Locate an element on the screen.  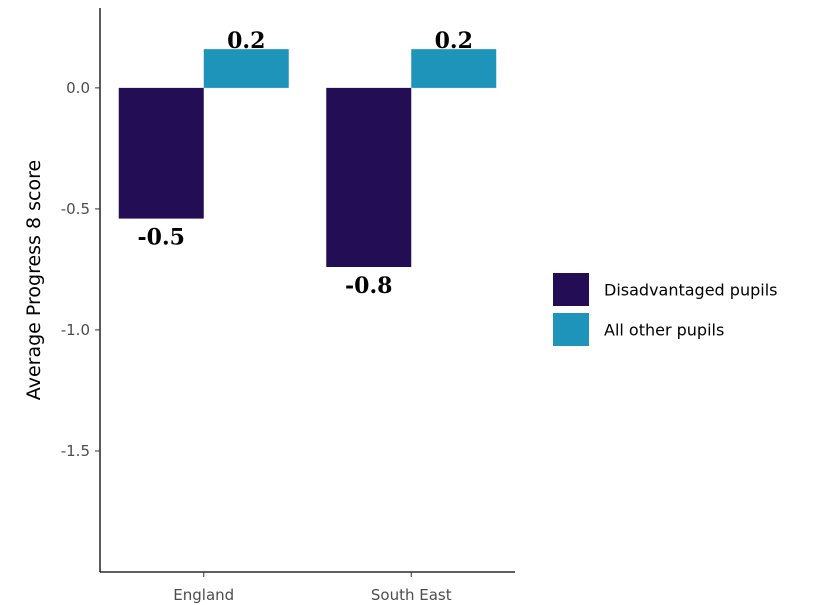
y-axis-ticks: 0.0 -0.5 -1.0 -1.5 is located at coordinates (80, 269).